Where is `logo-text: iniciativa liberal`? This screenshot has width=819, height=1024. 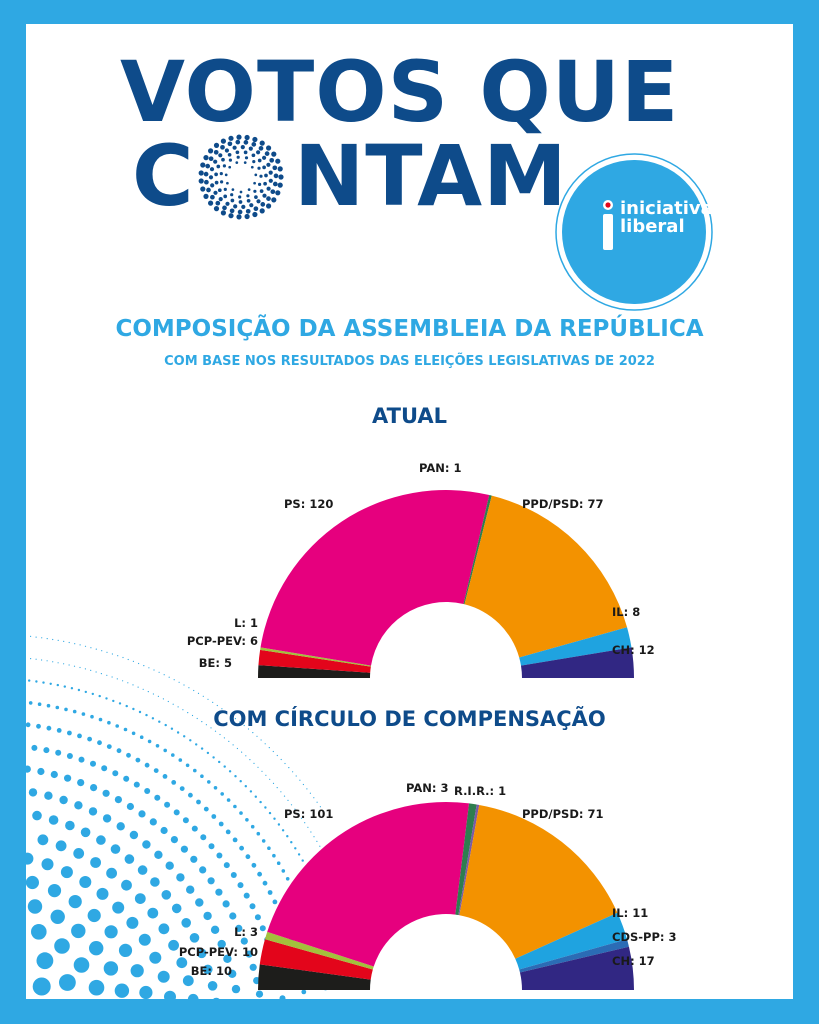
logo-text: iniciativa liberal is located at coordinates (680, 218).